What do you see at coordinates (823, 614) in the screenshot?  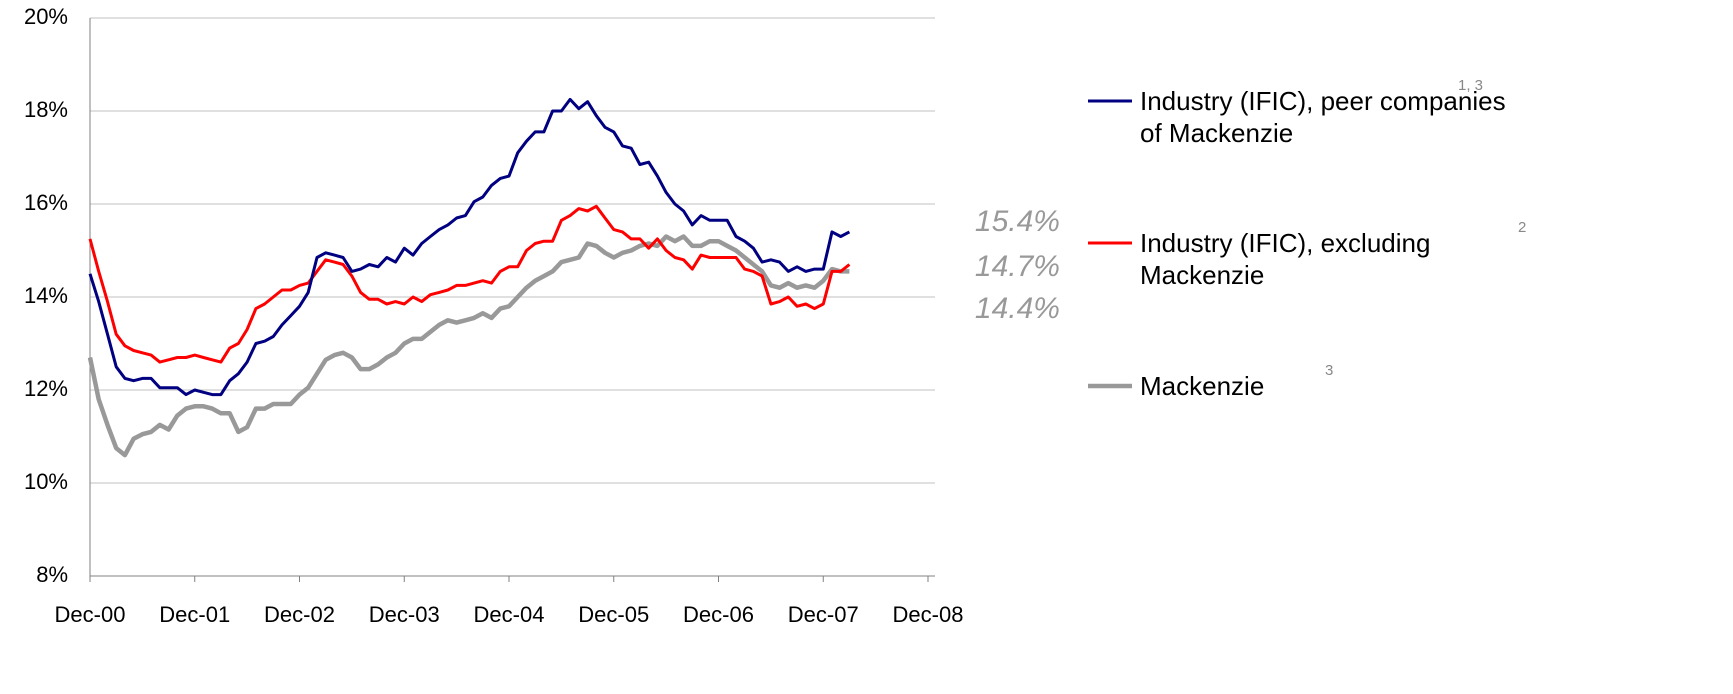 I see `x-tick-label: Dec-07` at bounding box center [823, 614].